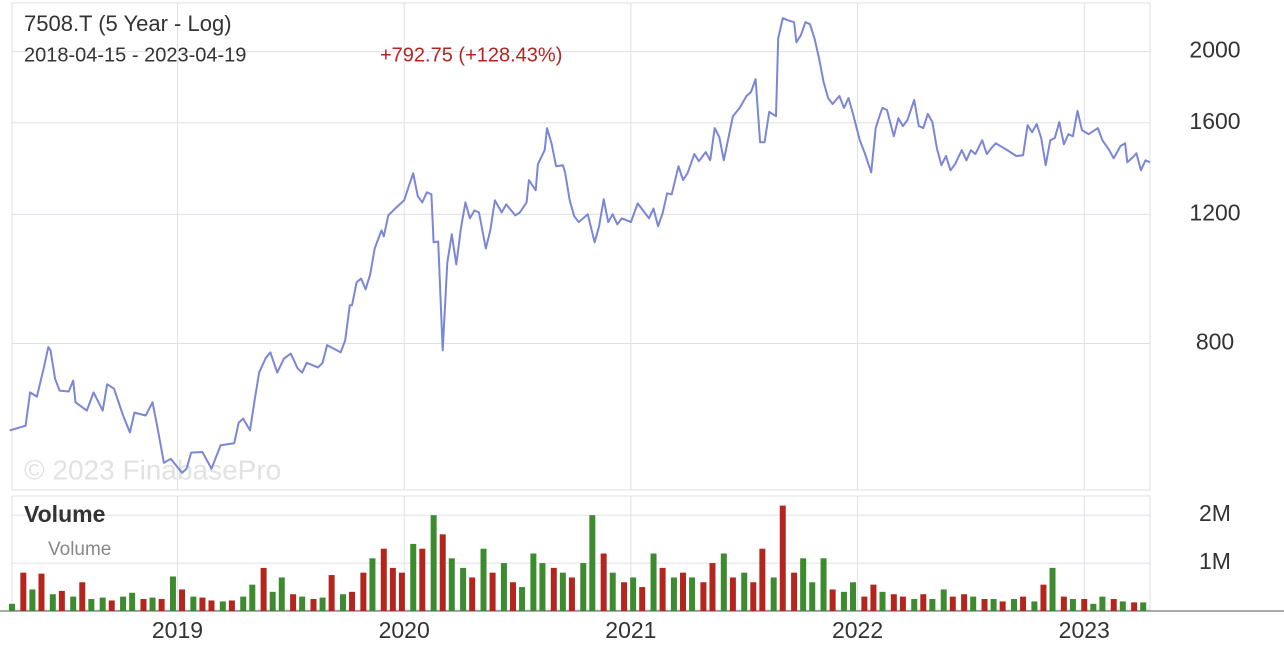 The image size is (1284, 655). What do you see at coordinates (471, 55) in the screenshot?
I see `change: +792.75 (+128.43%)` at bounding box center [471, 55].